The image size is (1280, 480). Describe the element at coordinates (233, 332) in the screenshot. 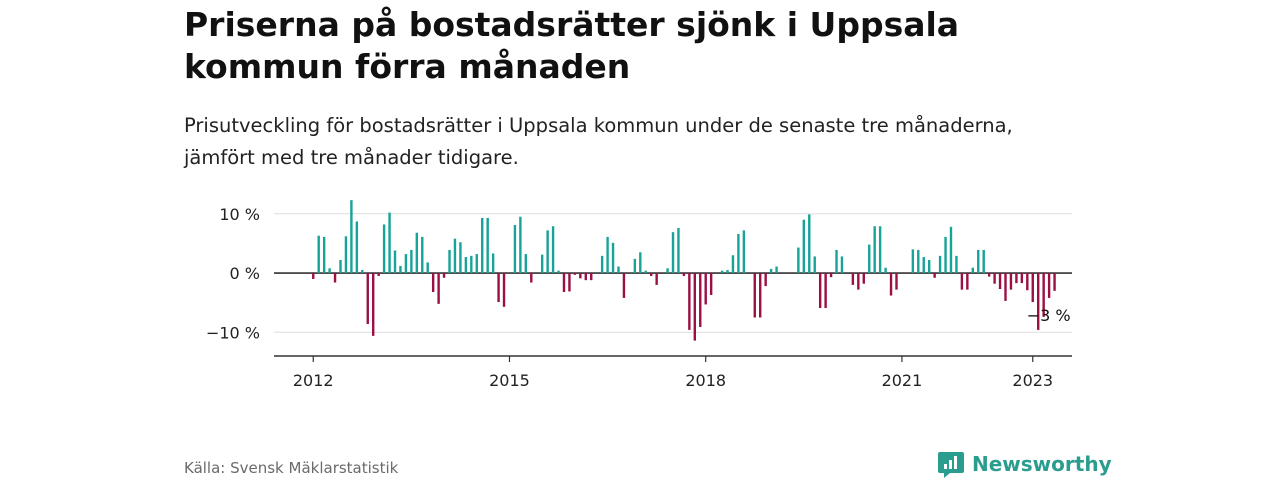

I see `y-tick-label: −10 %` at that location.